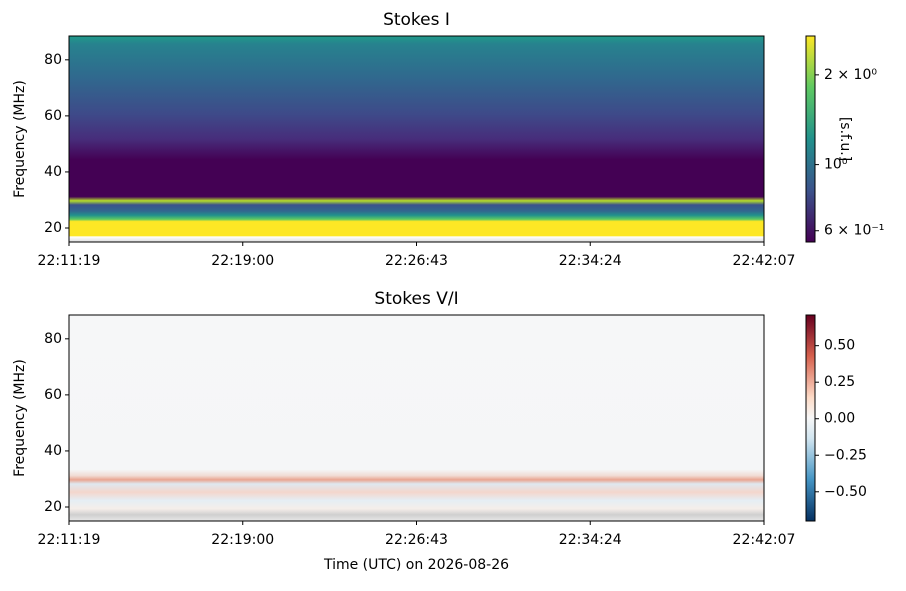 The image size is (906, 591). What do you see at coordinates (839, 419) in the screenshot?
I see `colorbar-tick-label: 0.00` at bounding box center [839, 419].